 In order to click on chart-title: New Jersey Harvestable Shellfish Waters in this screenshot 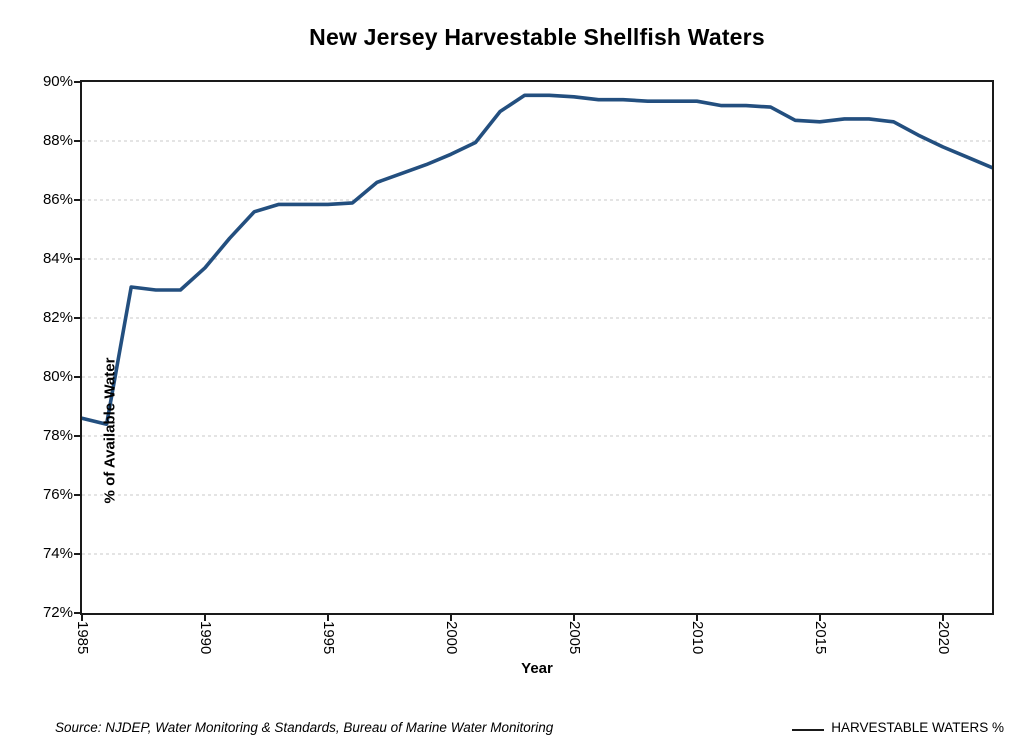, I will do `click(537, 37)`.